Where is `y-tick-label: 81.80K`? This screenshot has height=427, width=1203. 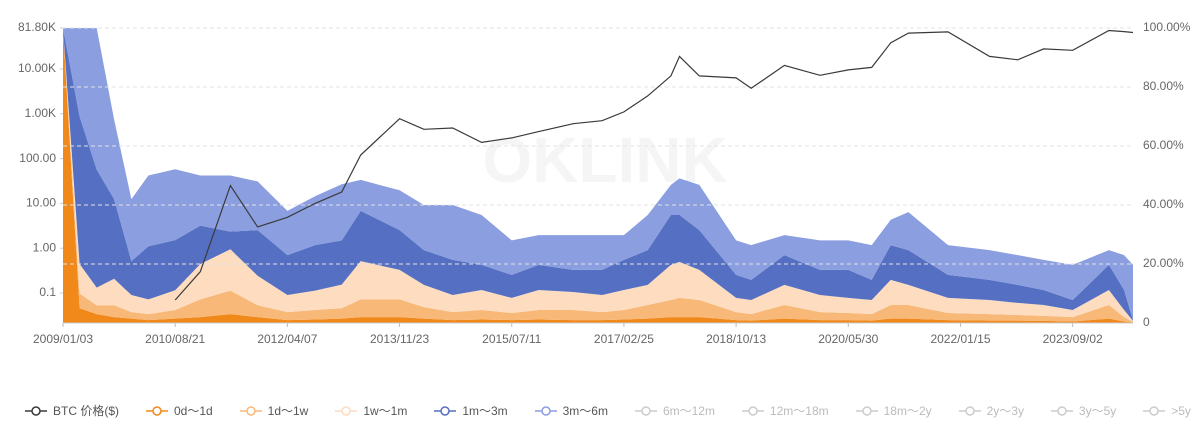
y-tick-label: 81.80K is located at coordinates (37, 27).